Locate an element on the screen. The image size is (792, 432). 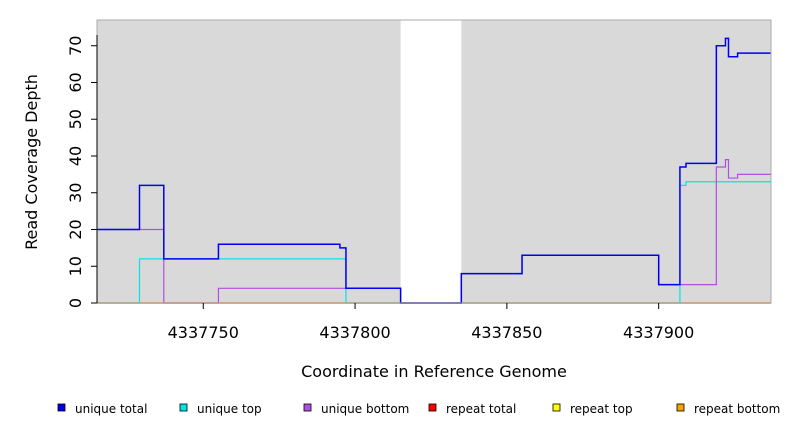
y-tick-label: 20 is located at coordinates (75, 229).